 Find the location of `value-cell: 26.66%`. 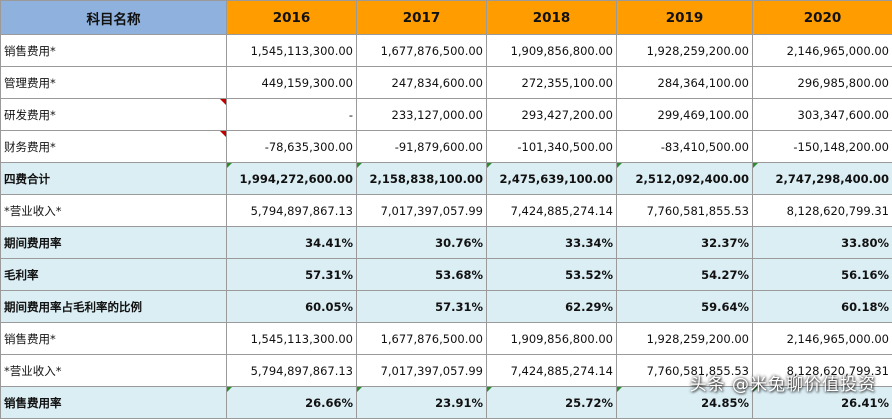

value-cell: 26.66% is located at coordinates (292, 403).